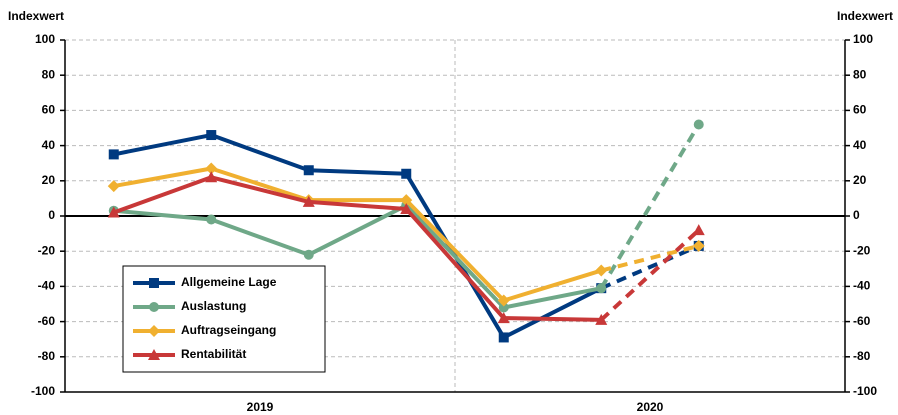 This screenshot has width=898, height=415. Describe the element at coordinates (860, 145) in the screenshot. I see `y2-tick-label: 40` at that location.